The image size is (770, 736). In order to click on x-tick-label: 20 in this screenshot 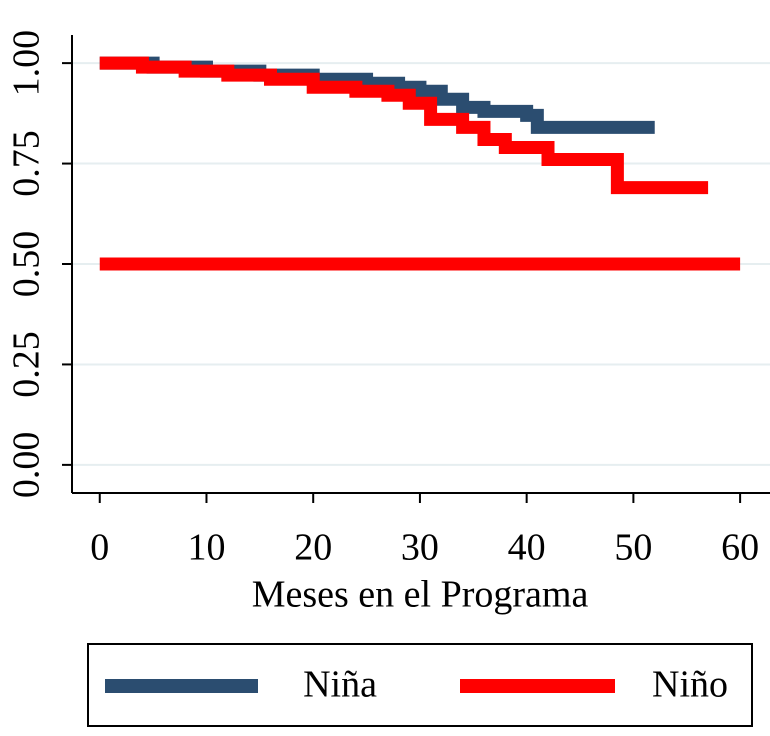, I will do `click(313, 548)`.